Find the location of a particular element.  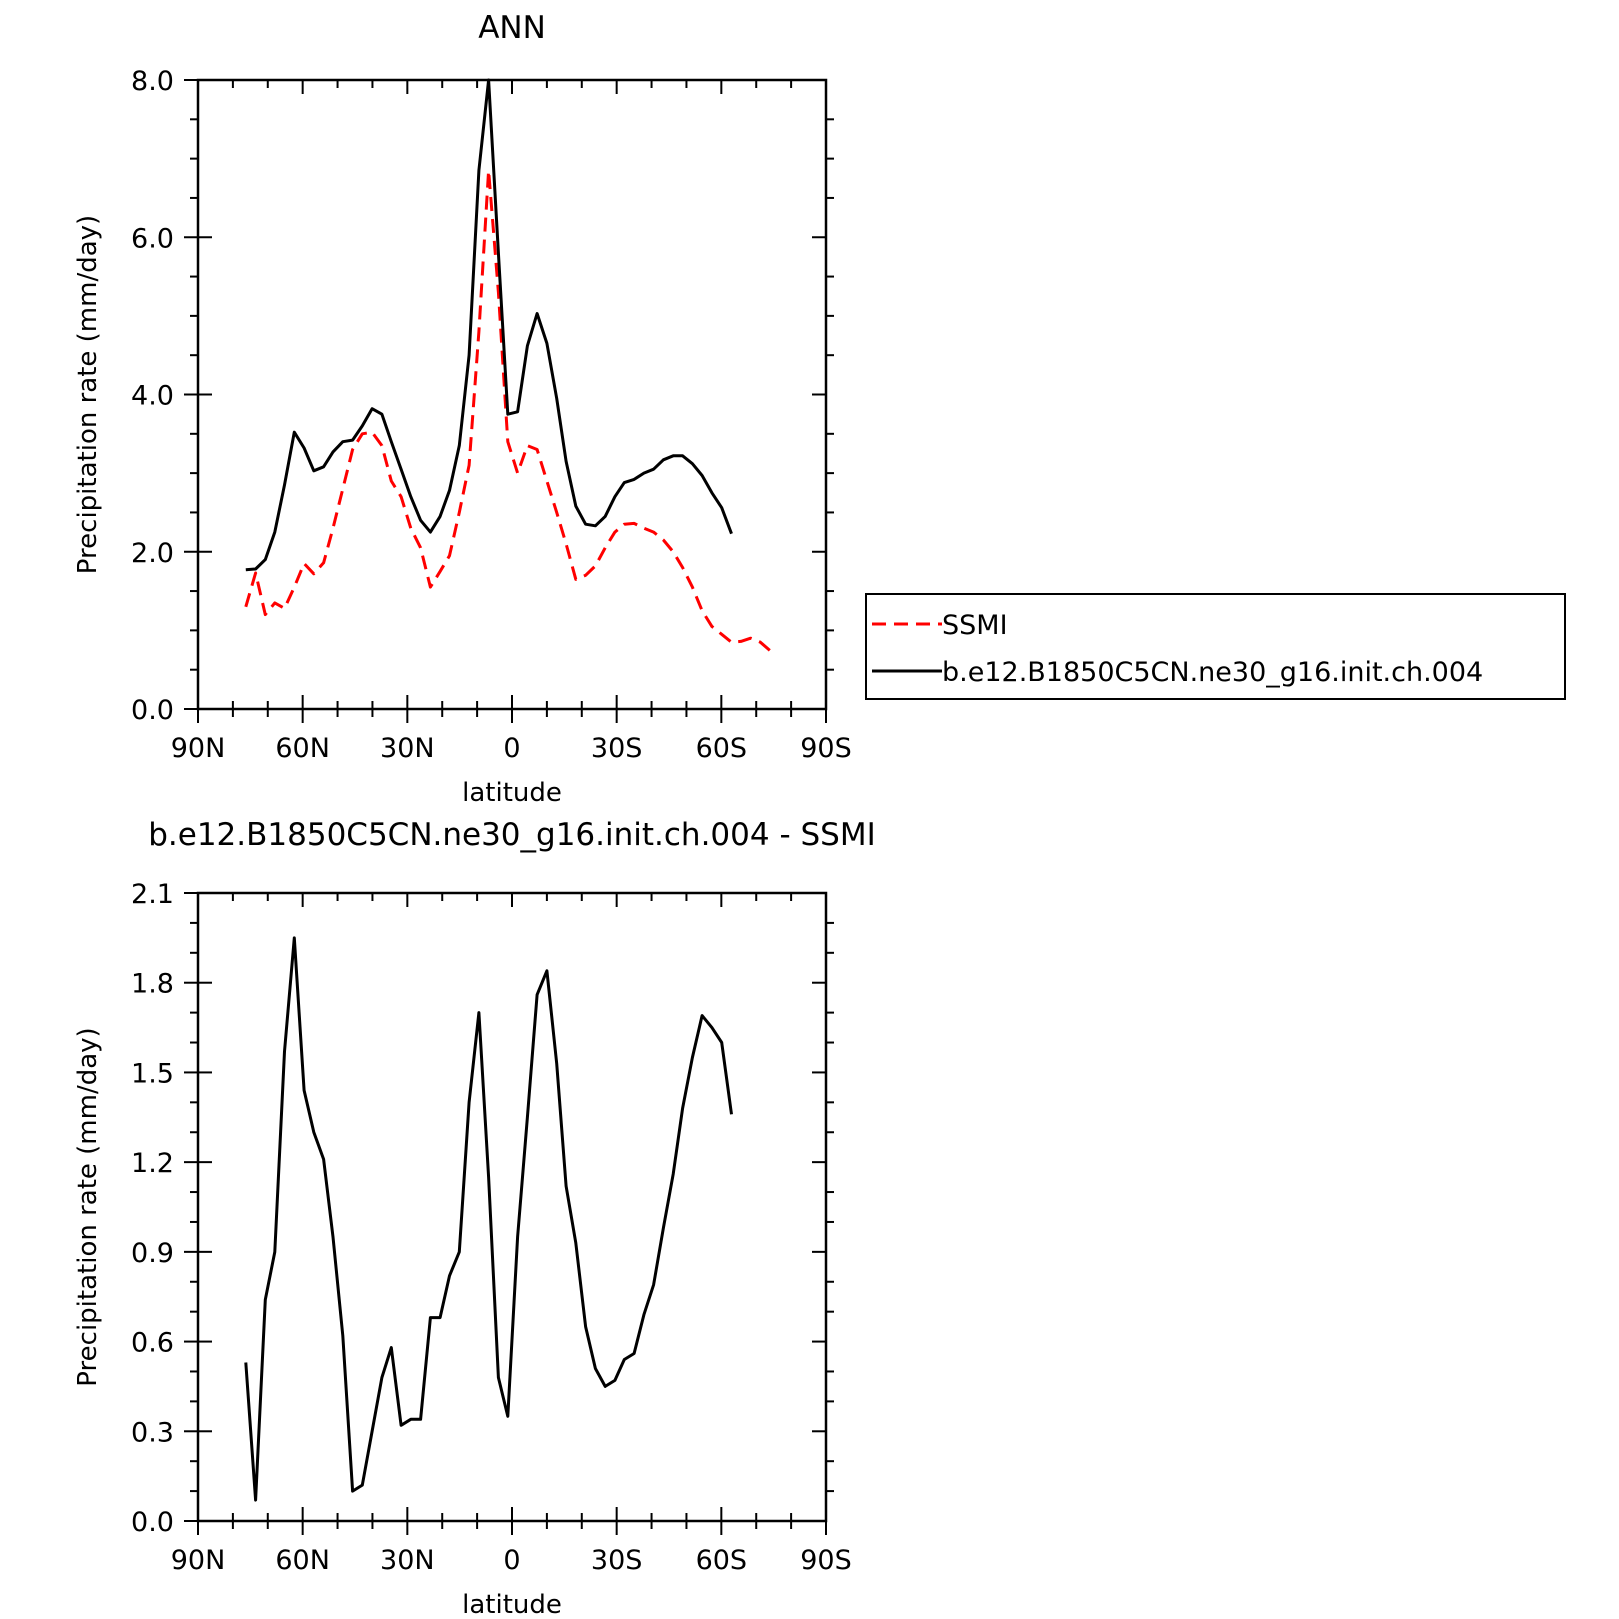

chart-title: ANN is located at coordinates (512, 28).